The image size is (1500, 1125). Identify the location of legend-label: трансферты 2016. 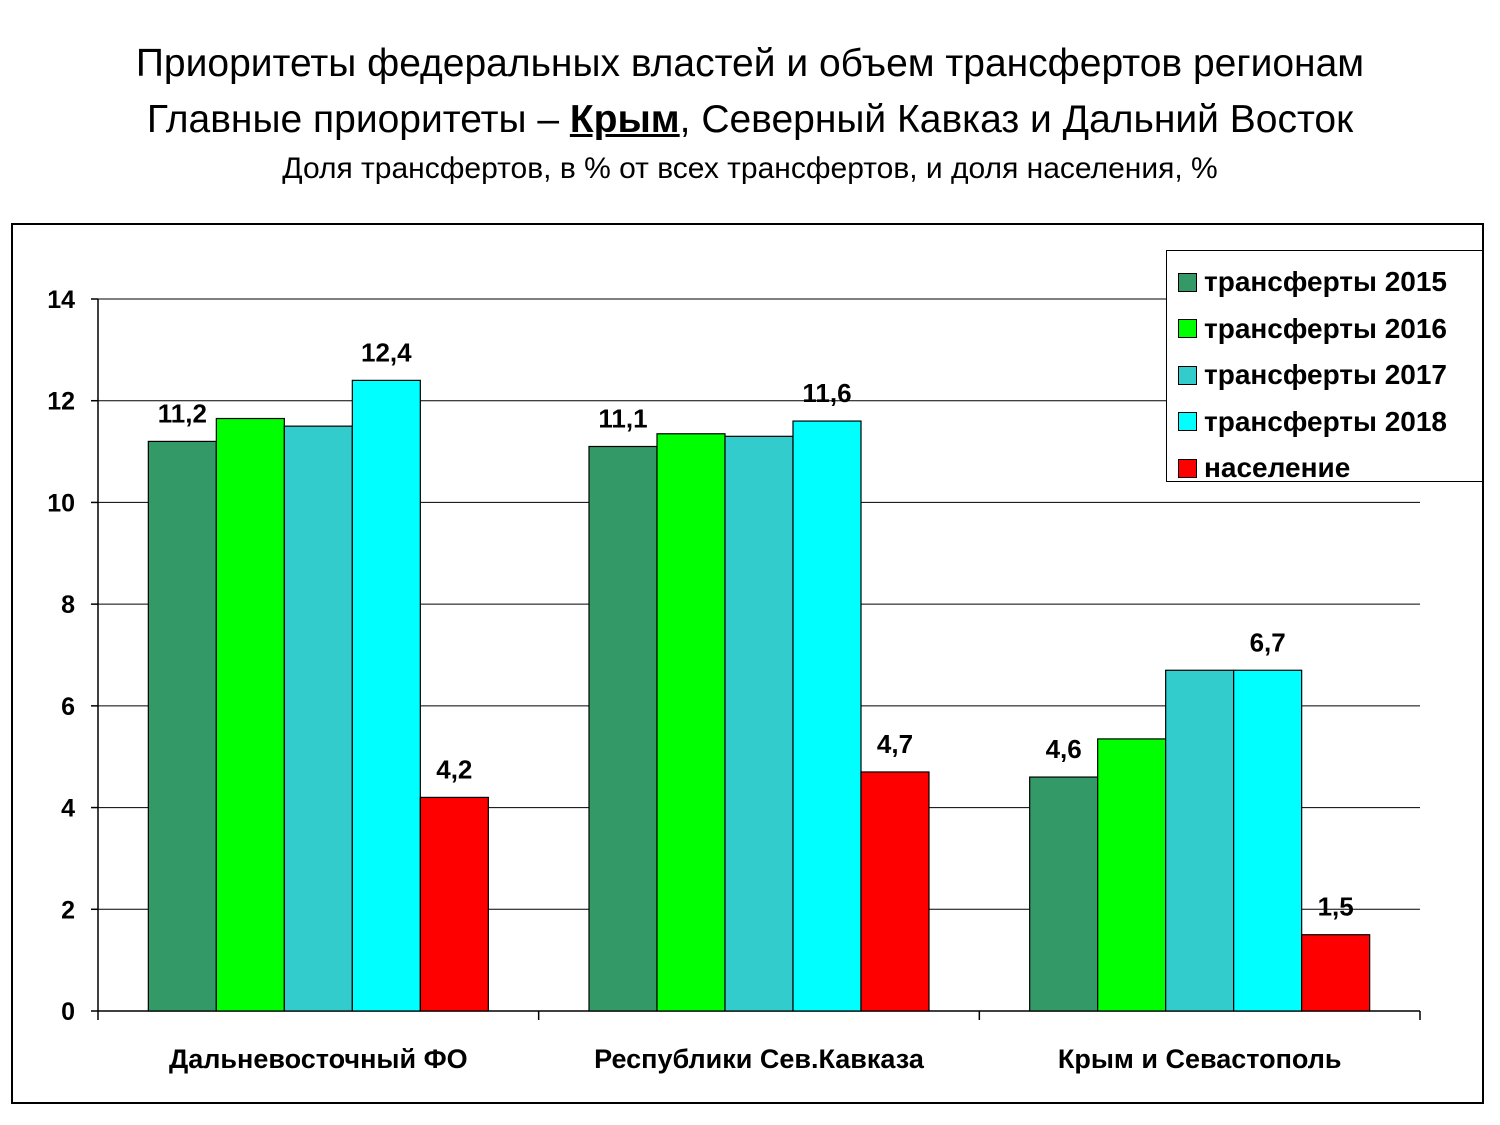
(1326, 328).